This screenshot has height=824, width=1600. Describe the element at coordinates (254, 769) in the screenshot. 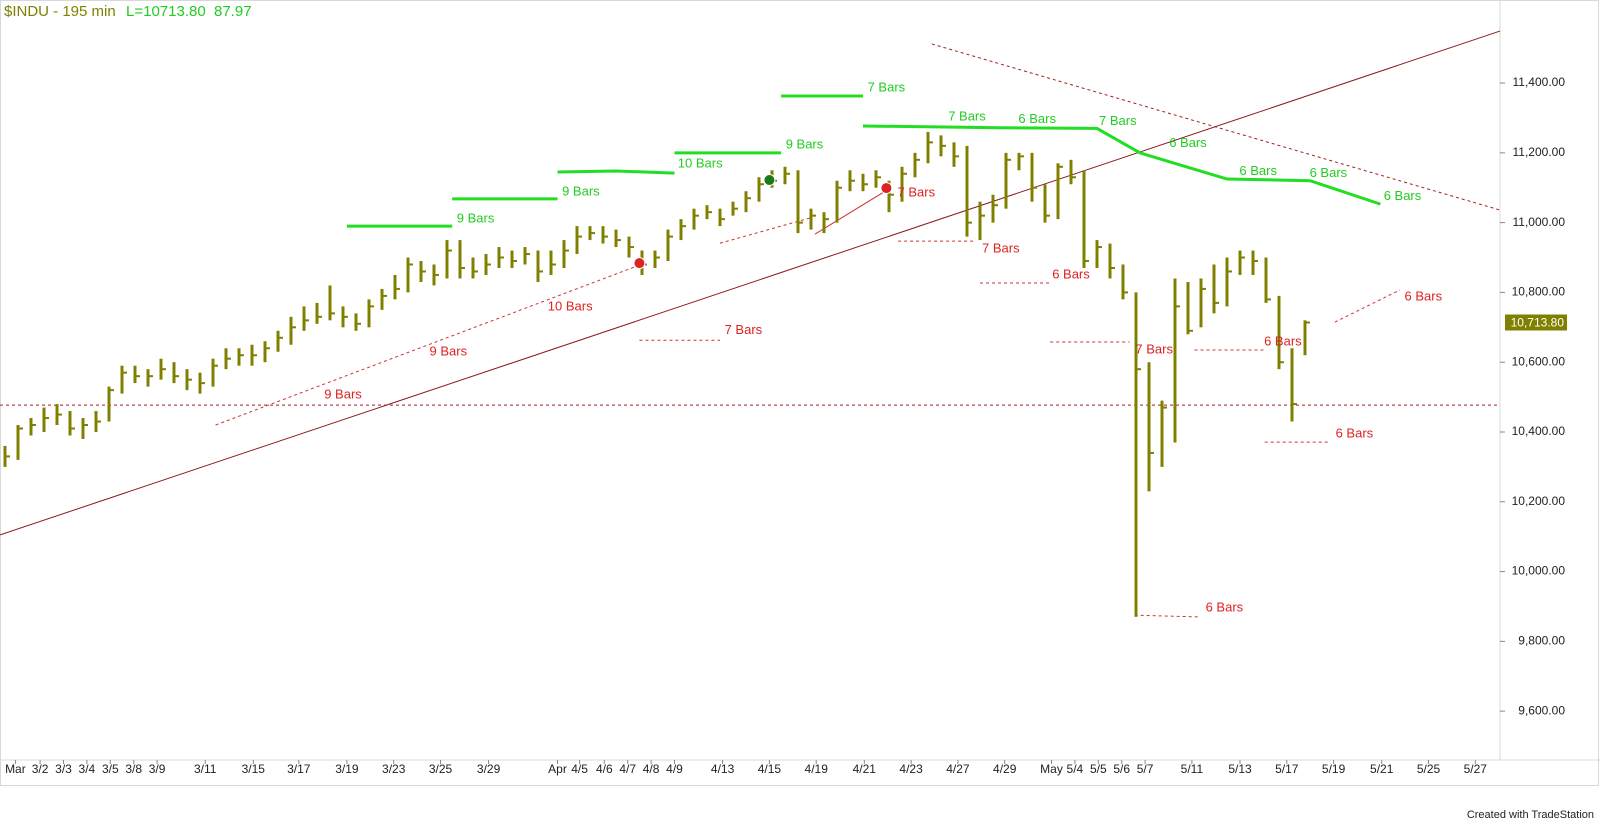

I see `x-tick-label: 3/15` at that location.